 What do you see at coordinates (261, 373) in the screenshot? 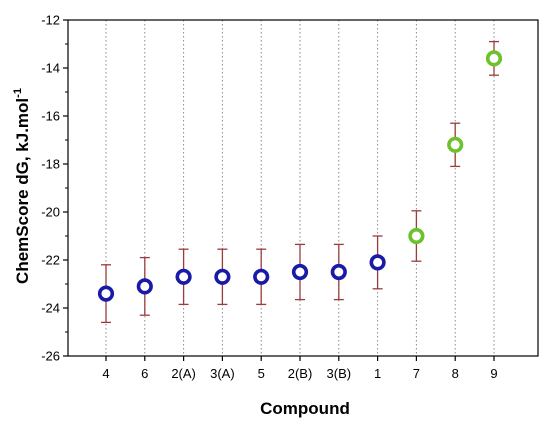
I see `x-tick-label: 5` at bounding box center [261, 373].